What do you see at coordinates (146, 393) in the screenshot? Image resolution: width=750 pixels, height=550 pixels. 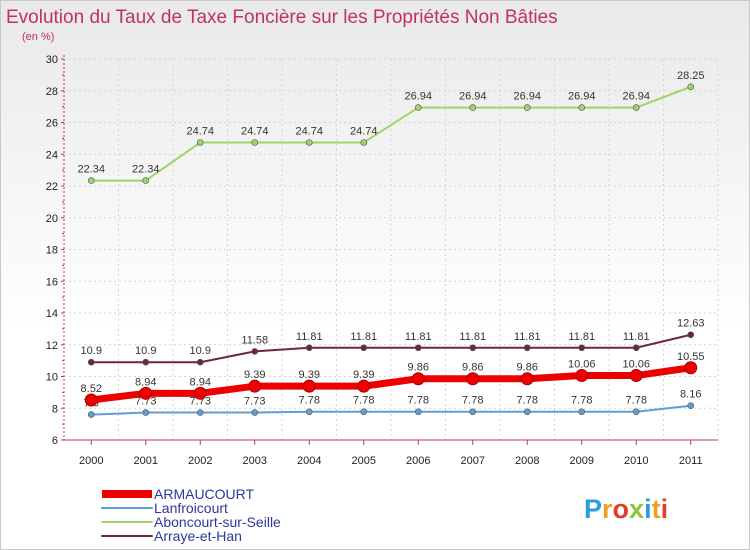 I see `point-ARMAUCOURT-2001` at bounding box center [146, 393].